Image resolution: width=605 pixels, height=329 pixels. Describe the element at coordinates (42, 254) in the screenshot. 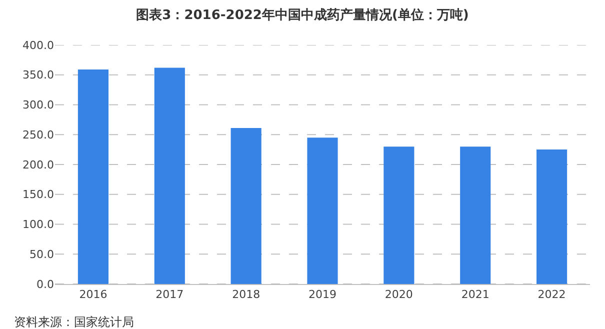

I see `y-tick-label: 50.0` at that location.